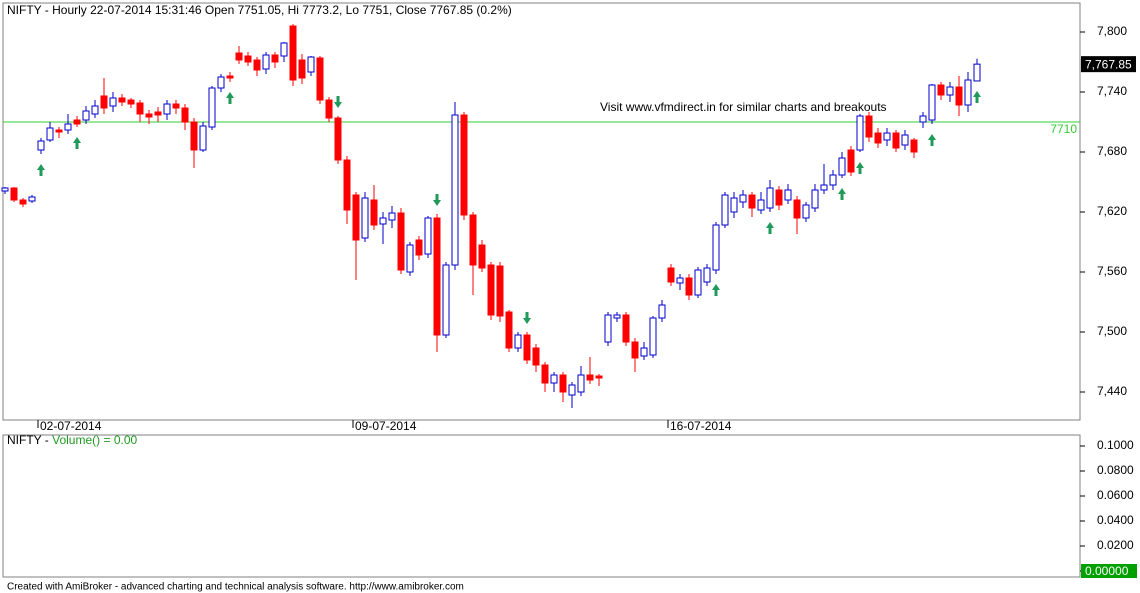 This screenshot has width=1140, height=593. I want to click on y-tick-label: 0.0800, so click(1115, 470).